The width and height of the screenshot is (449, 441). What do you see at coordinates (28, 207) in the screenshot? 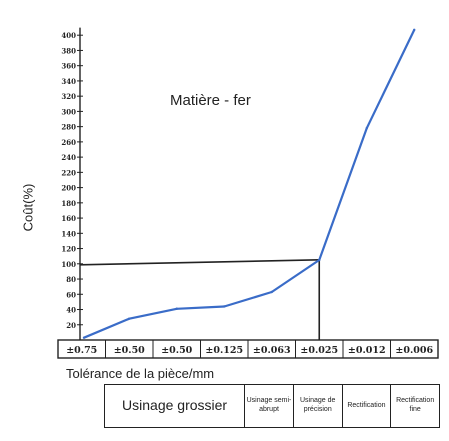
I see `y-axis-label: Coût(%)` at bounding box center [28, 207].